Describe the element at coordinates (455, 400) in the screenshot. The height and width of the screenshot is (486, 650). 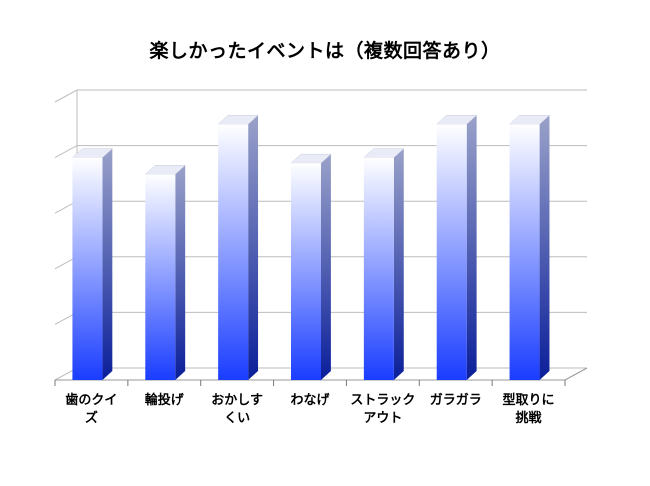
I see `x-tick-label: ガラガラ` at that location.